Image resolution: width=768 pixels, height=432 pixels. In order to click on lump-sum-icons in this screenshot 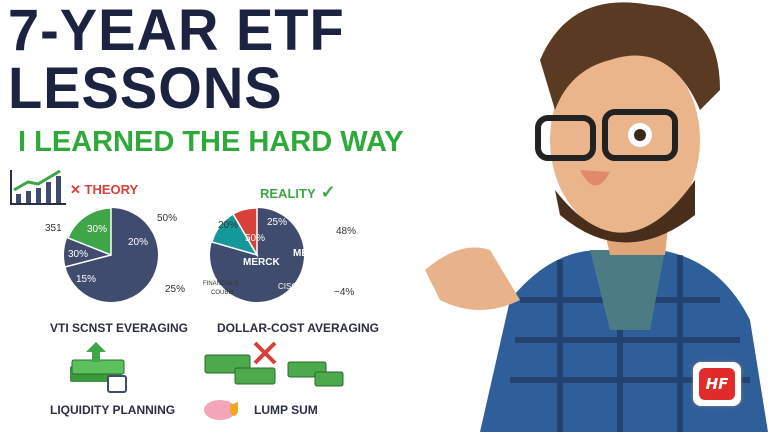, I will do `click(274, 380)`.